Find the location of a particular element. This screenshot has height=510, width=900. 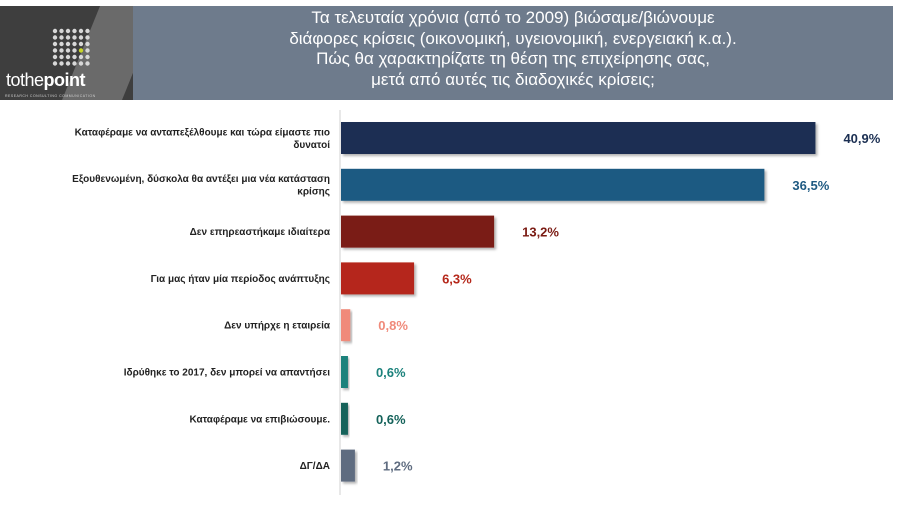

category-label: Καταφέραμε να επιβιώσουμε. is located at coordinates (259, 419).